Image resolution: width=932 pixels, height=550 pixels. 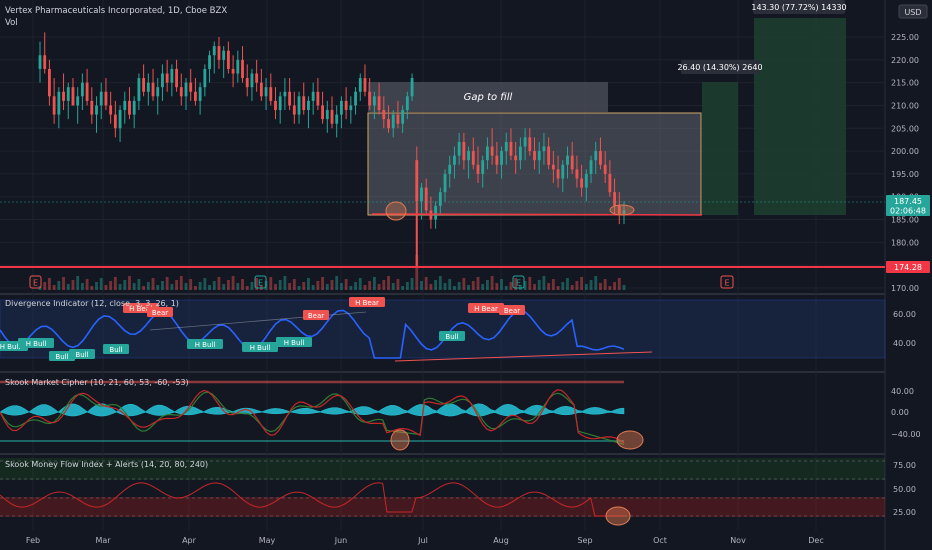 I want to click on currency-badge, so click(x=913, y=11).